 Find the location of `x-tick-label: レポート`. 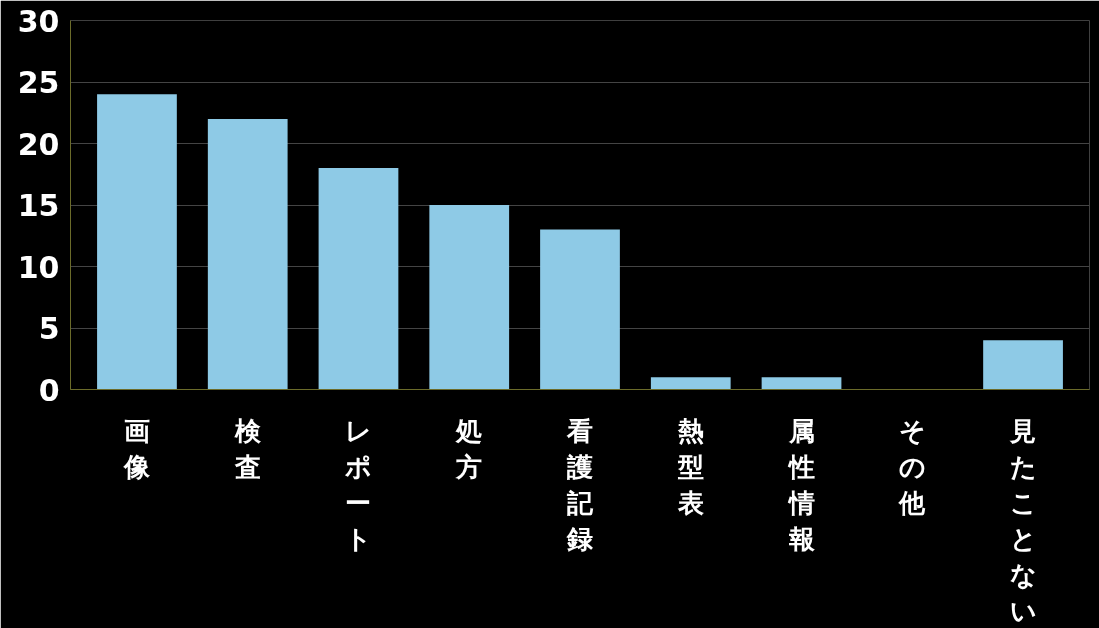

x-tick-label: レポート is located at coordinates (357, 484).